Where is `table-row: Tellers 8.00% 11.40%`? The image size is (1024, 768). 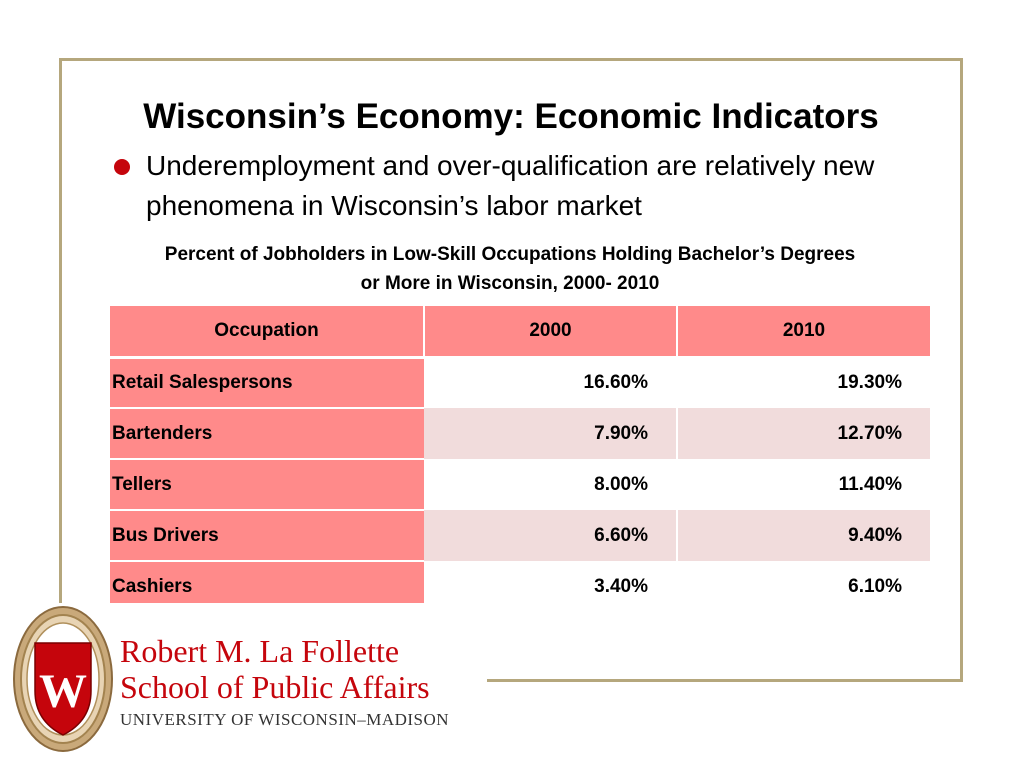
table-row: Tellers 8.00% 11.40% is located at coordinates (520, 485).